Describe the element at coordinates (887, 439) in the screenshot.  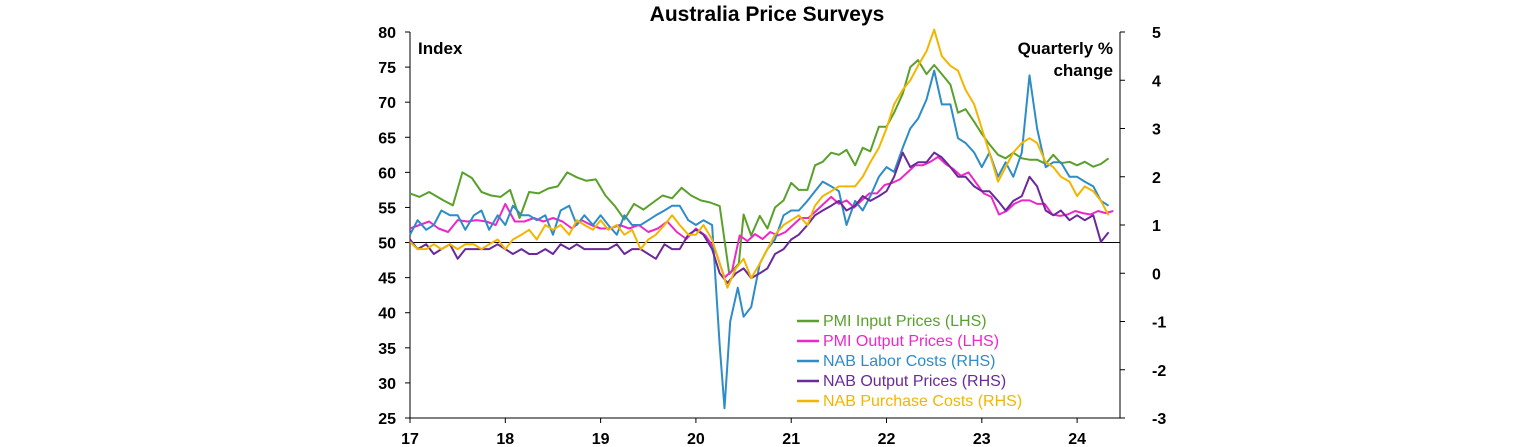
I see `x-tick-label: 22` at that location.